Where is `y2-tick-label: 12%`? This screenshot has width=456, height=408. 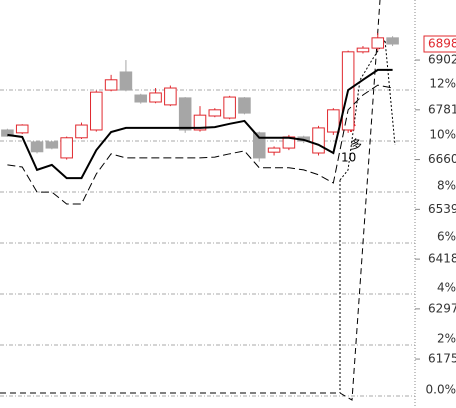 y2-tick-label: 12% is located at coordinates (442, 84).